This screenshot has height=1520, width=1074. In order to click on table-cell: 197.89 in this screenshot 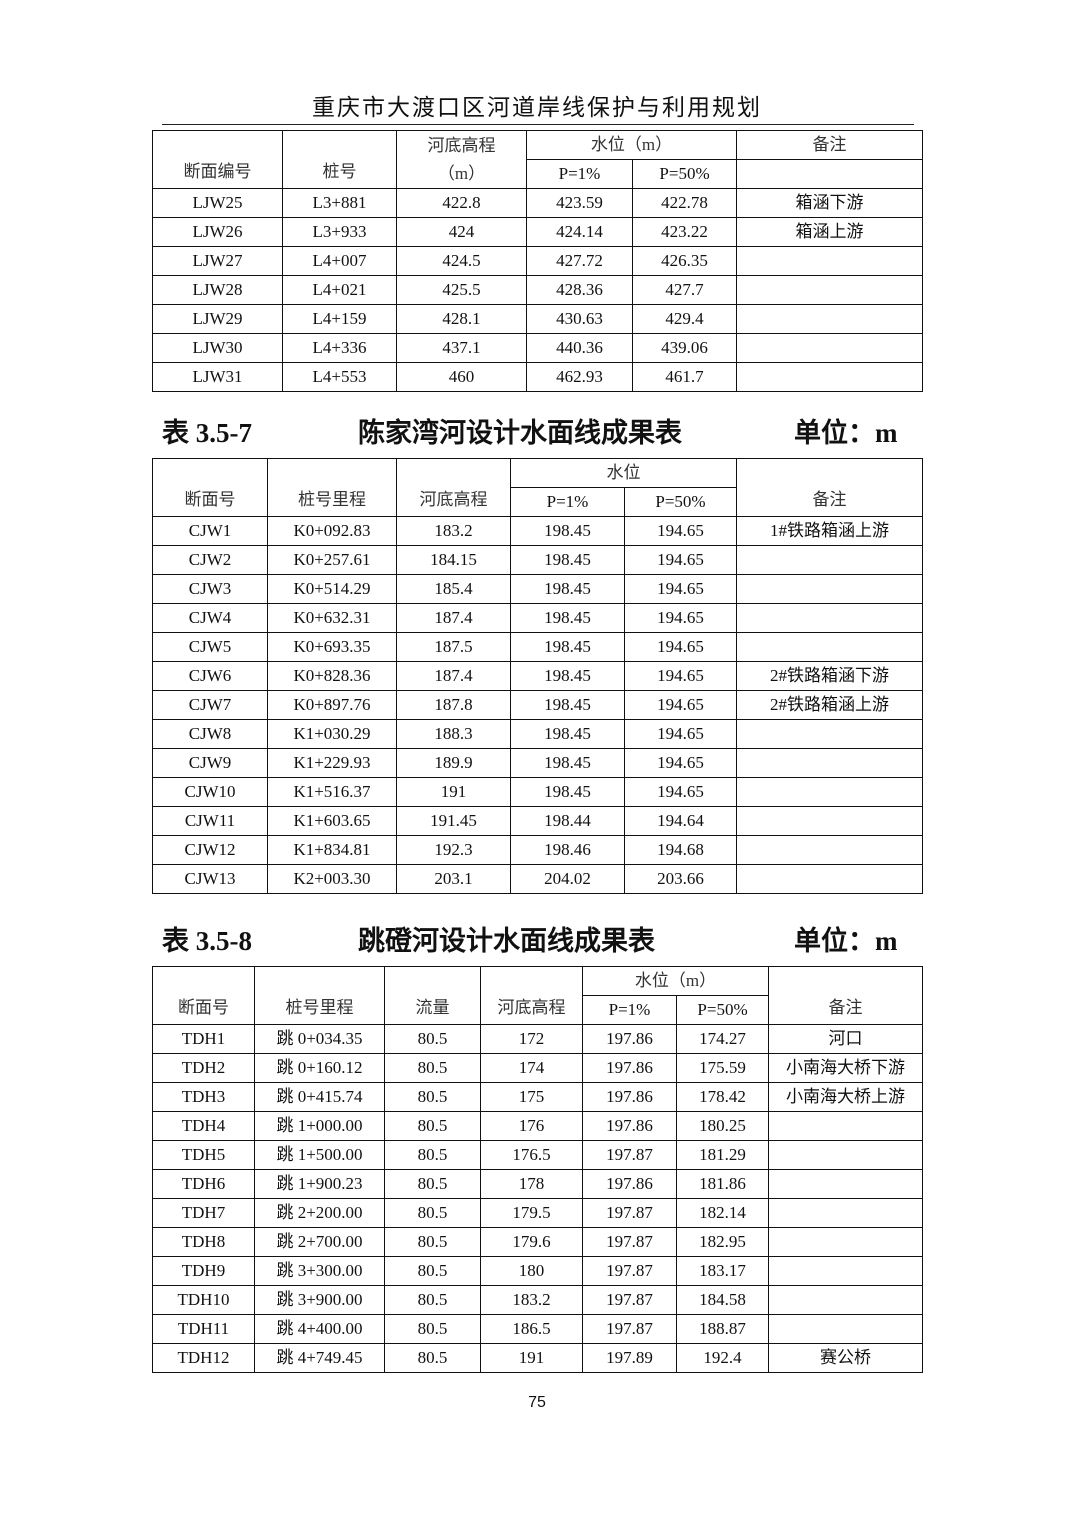, I will do `click(629, 1358)`.